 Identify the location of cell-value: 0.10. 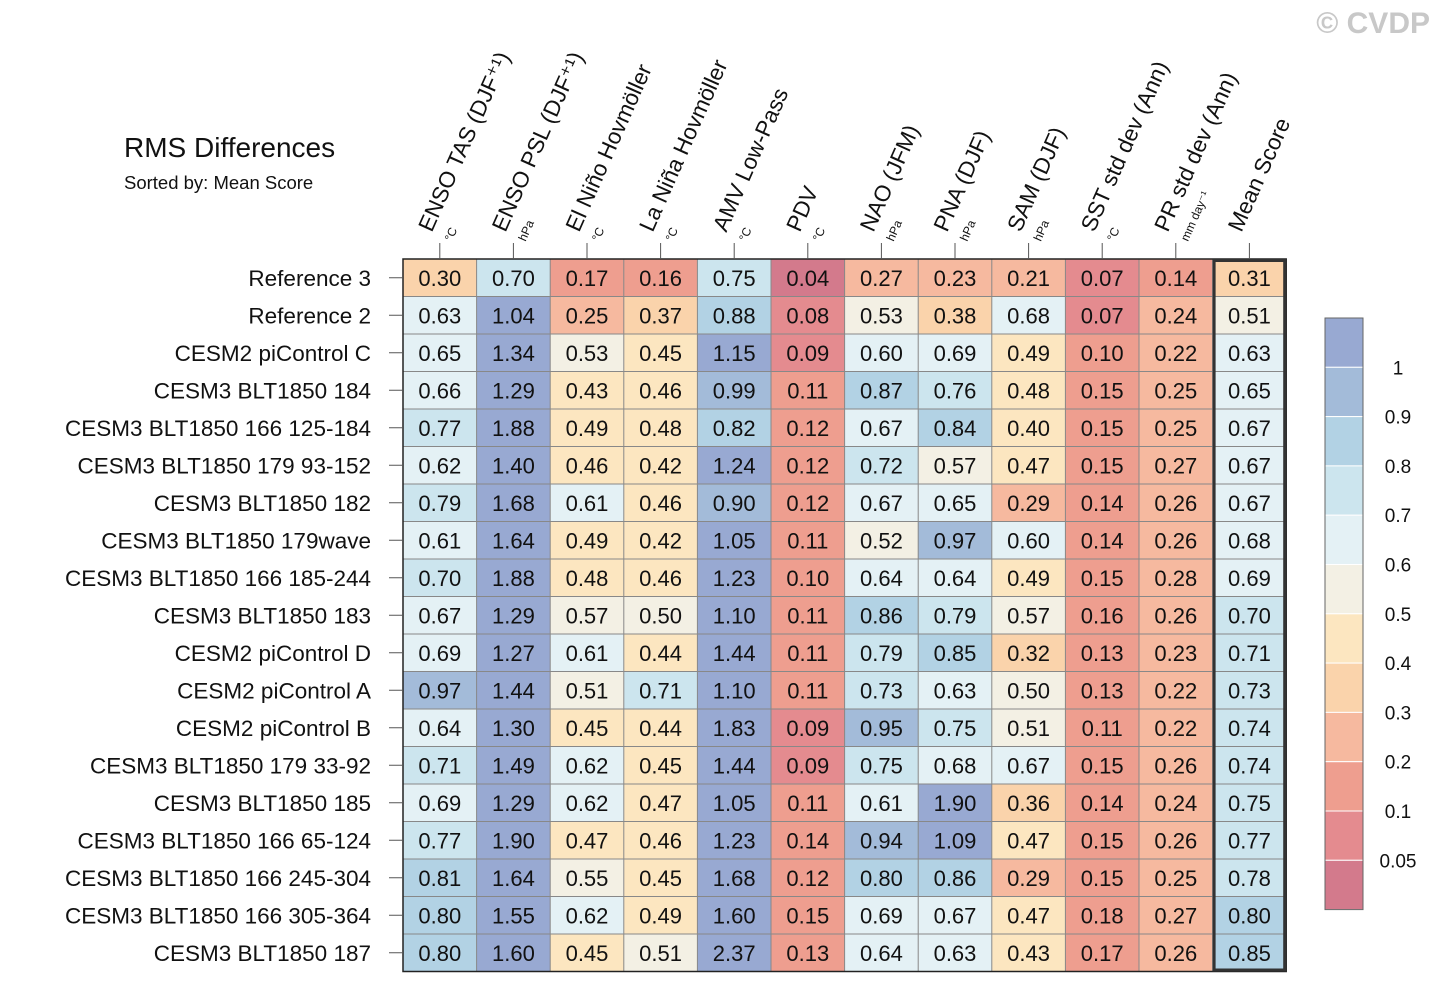
(1102, 353).